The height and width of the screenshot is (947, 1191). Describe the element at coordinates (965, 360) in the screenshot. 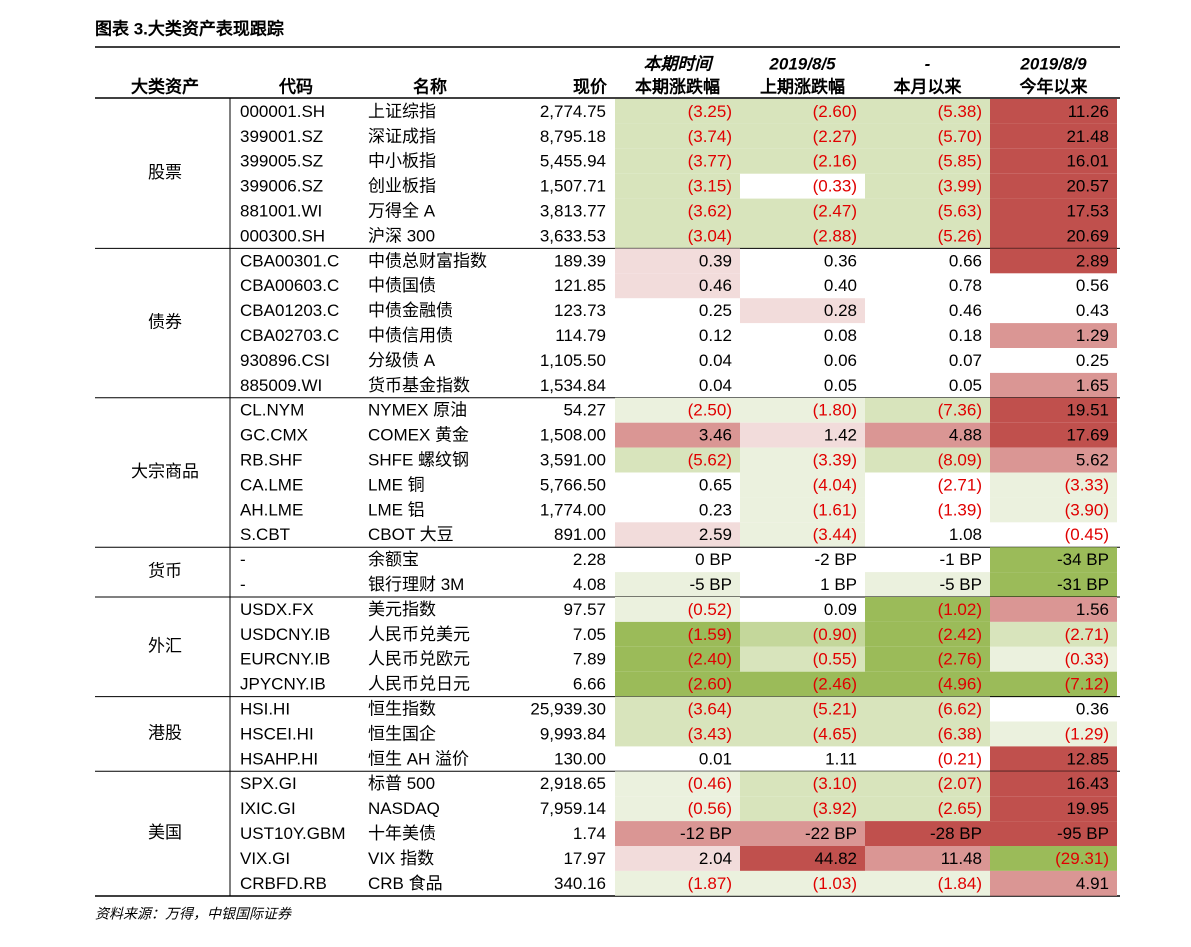

I see `change-cell: 0.07` at that location.